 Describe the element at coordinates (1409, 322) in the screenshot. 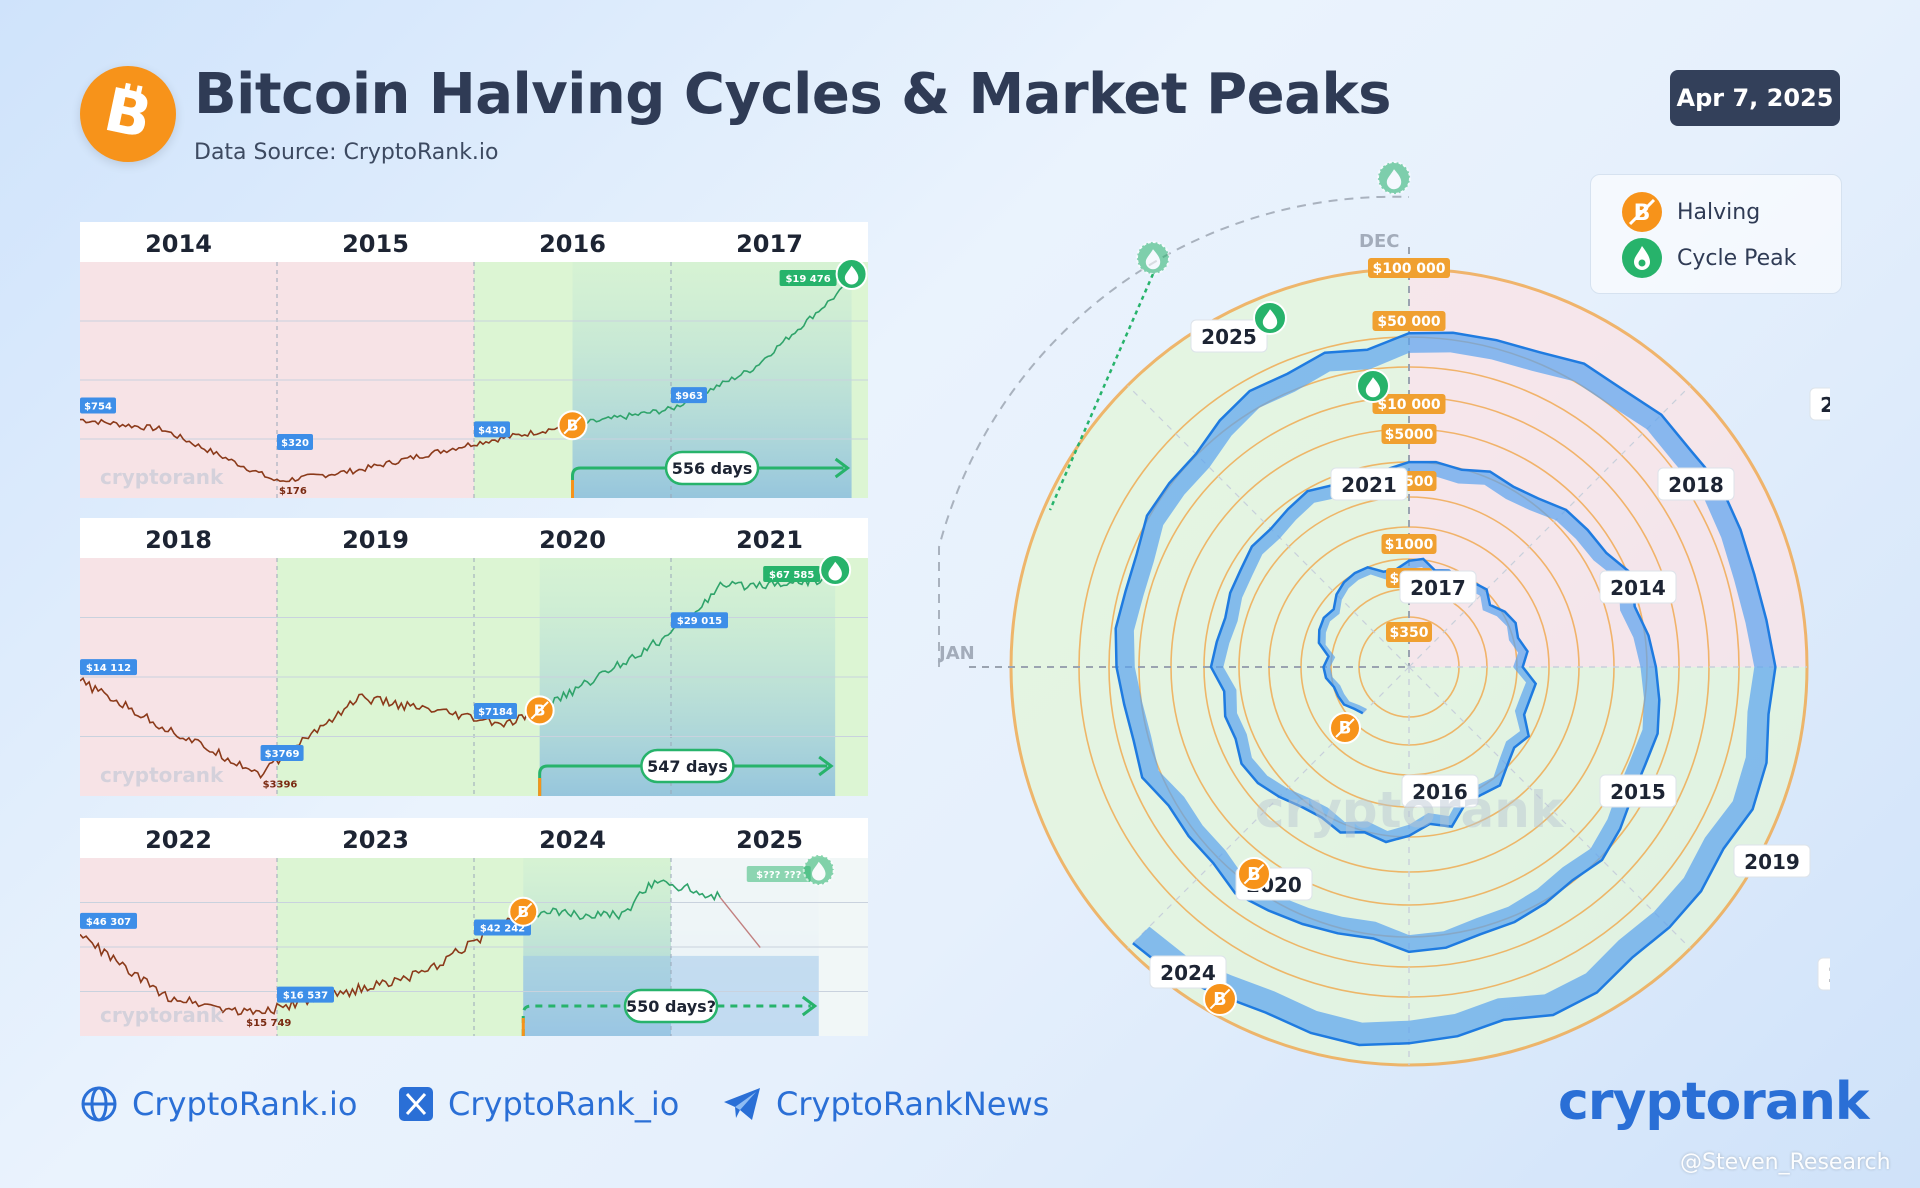

I see `ring-price-label-text: $50 000` at that location.